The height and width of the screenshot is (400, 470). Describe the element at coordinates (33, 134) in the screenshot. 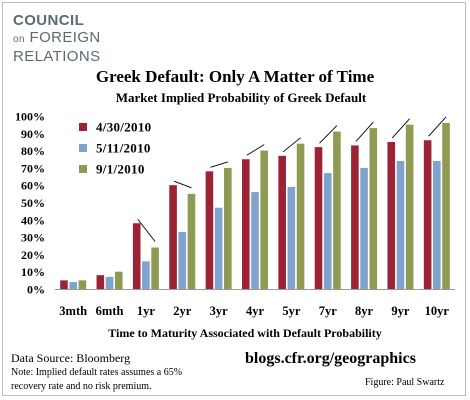

I see `y-tick-label: 90%` at that location.